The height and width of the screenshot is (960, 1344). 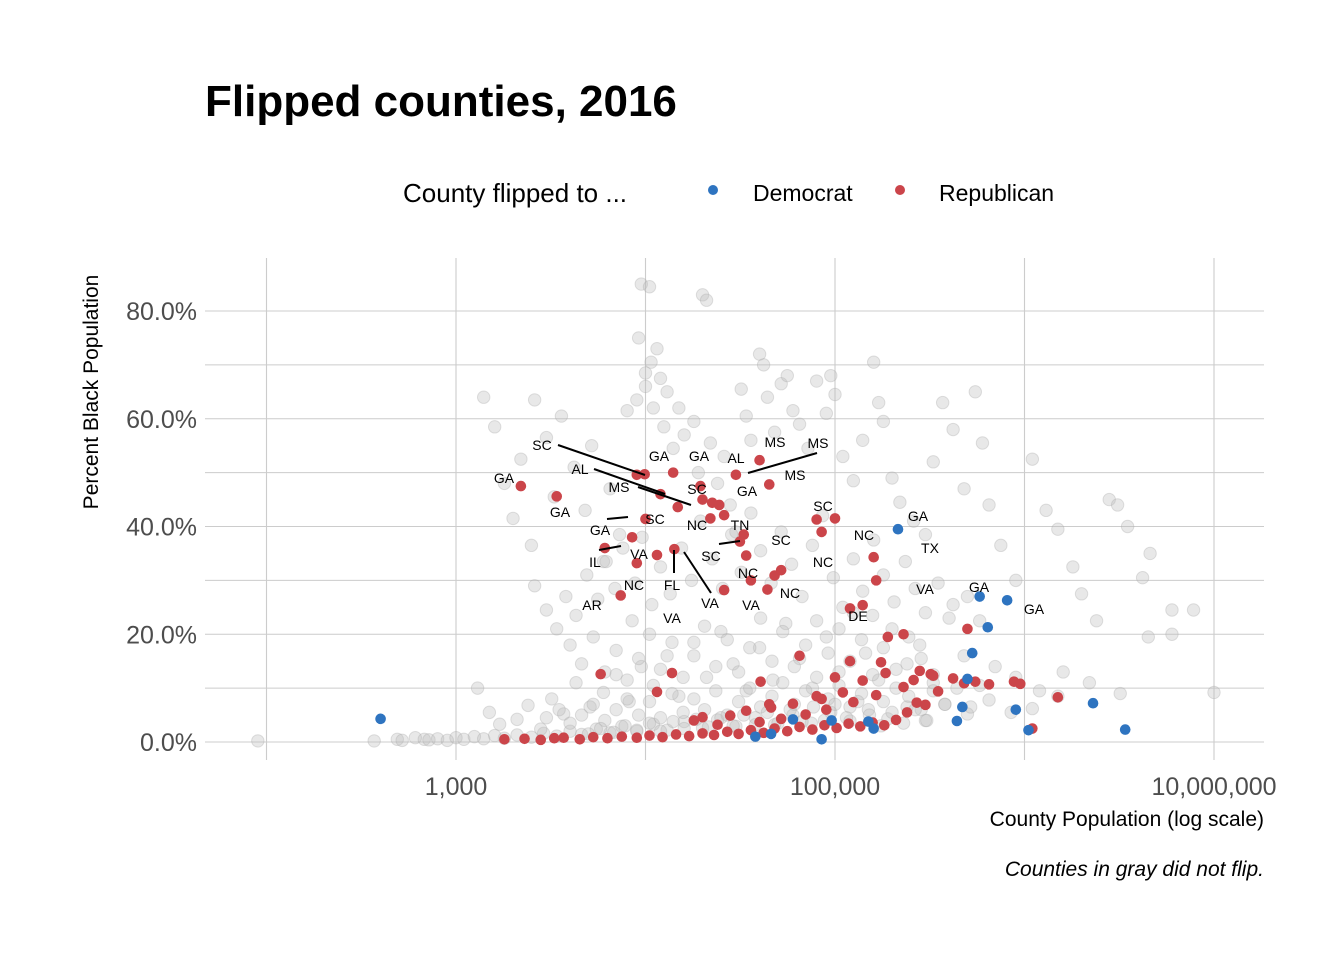 I want to click on x-axis-ticks: 1,000 100,000 10,000,000, so click(x=851, y=787).